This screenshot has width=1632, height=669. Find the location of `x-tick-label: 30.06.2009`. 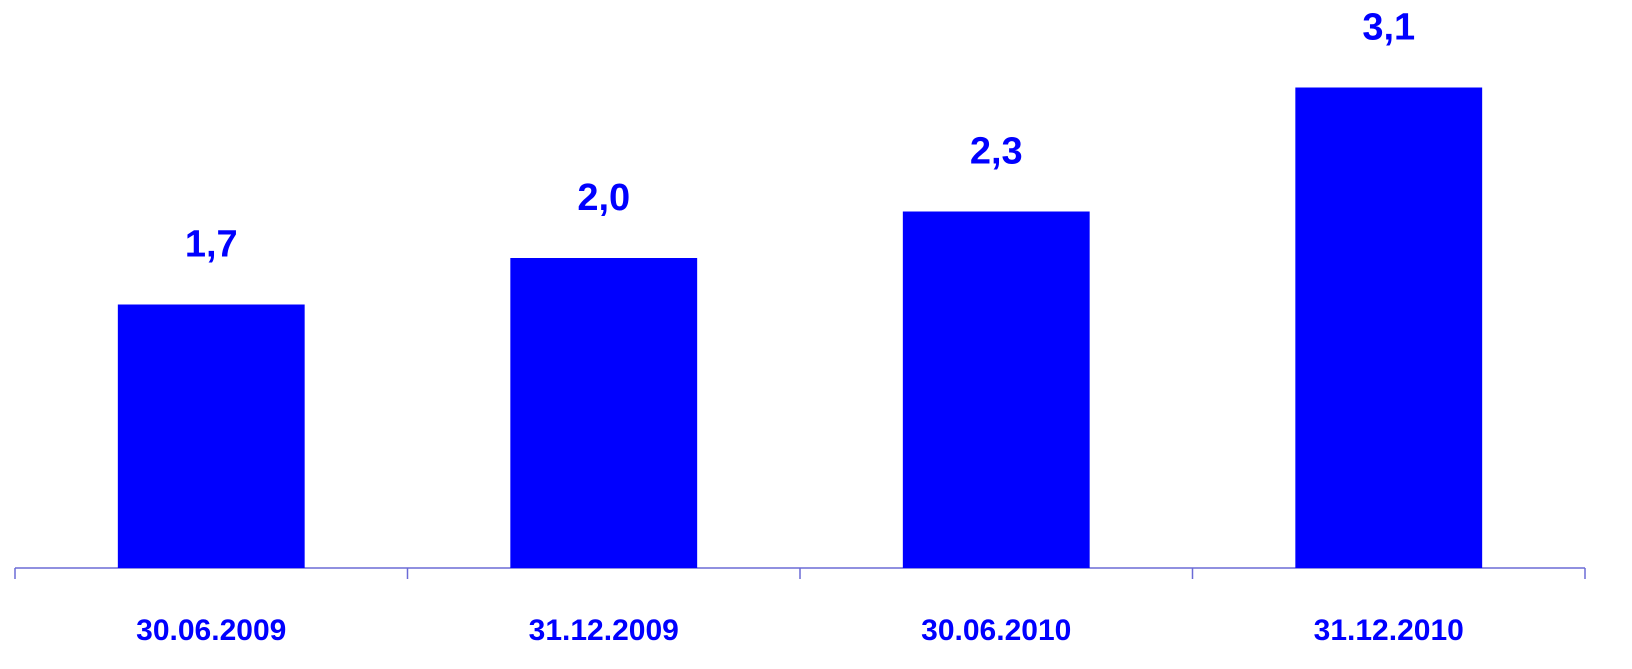

x-tick-label: 30.06.2009 is located at coordinates (211, 630).